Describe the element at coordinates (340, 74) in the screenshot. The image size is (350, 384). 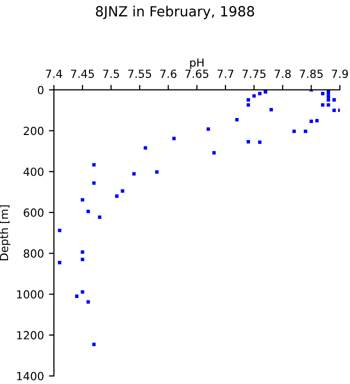
I see `x-tick-label: 7.9` at that location.